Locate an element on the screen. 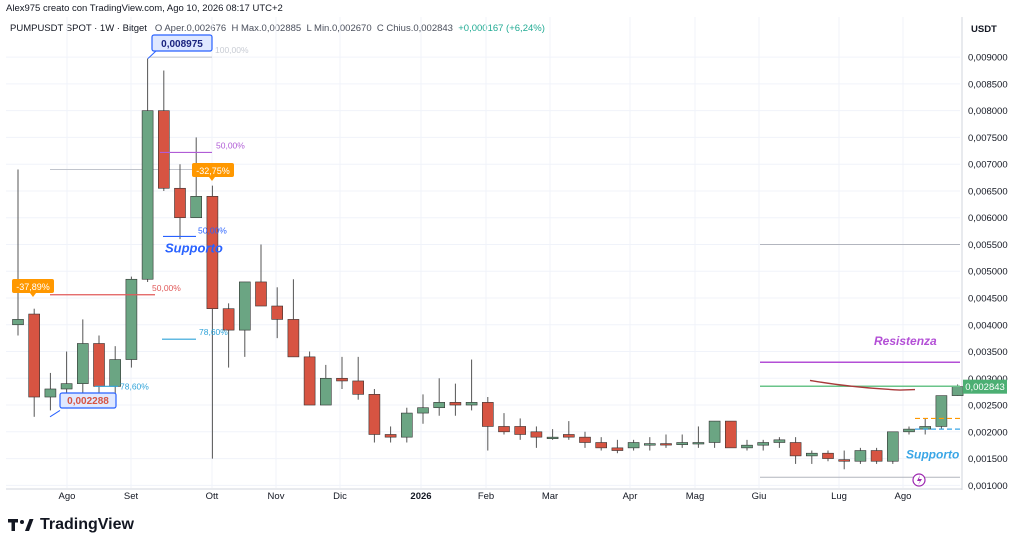 The width and height of the screenshot is (1024, 546). x-tick-label: Lug is located at coordinates (839, 496).